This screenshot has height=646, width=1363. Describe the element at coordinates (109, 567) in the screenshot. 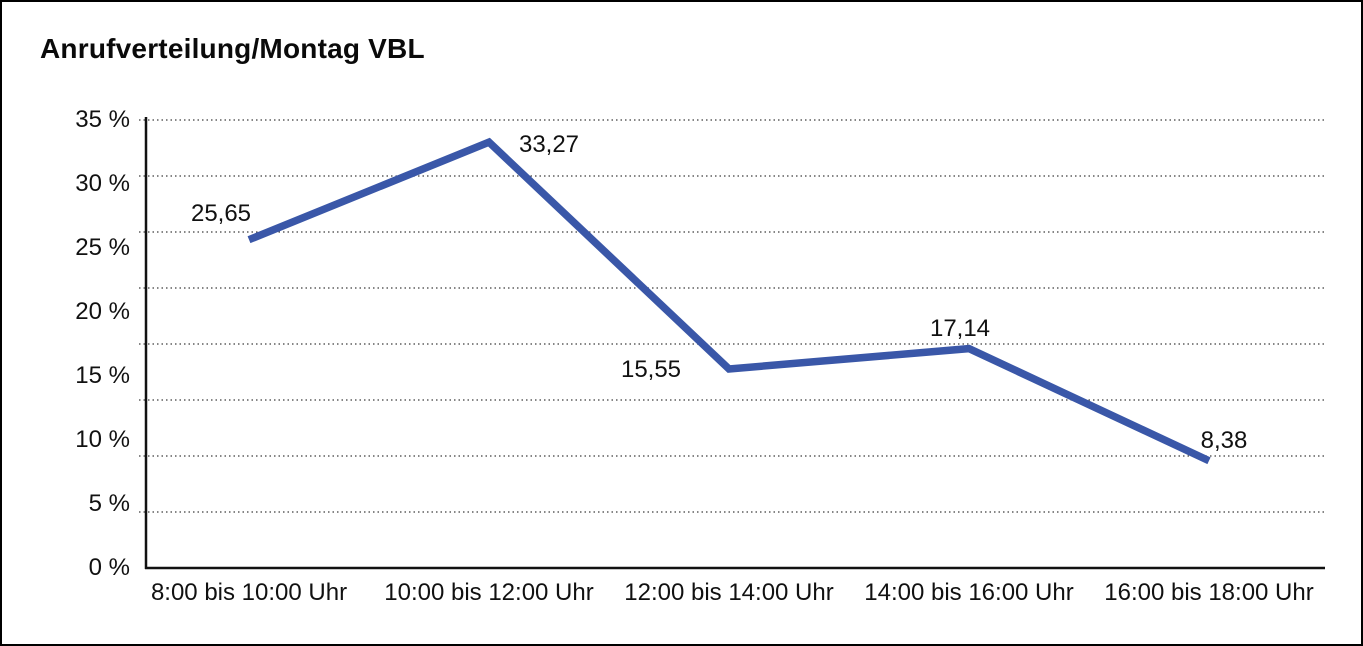

I see `y-axis-tick-label: 0 %` at that location.